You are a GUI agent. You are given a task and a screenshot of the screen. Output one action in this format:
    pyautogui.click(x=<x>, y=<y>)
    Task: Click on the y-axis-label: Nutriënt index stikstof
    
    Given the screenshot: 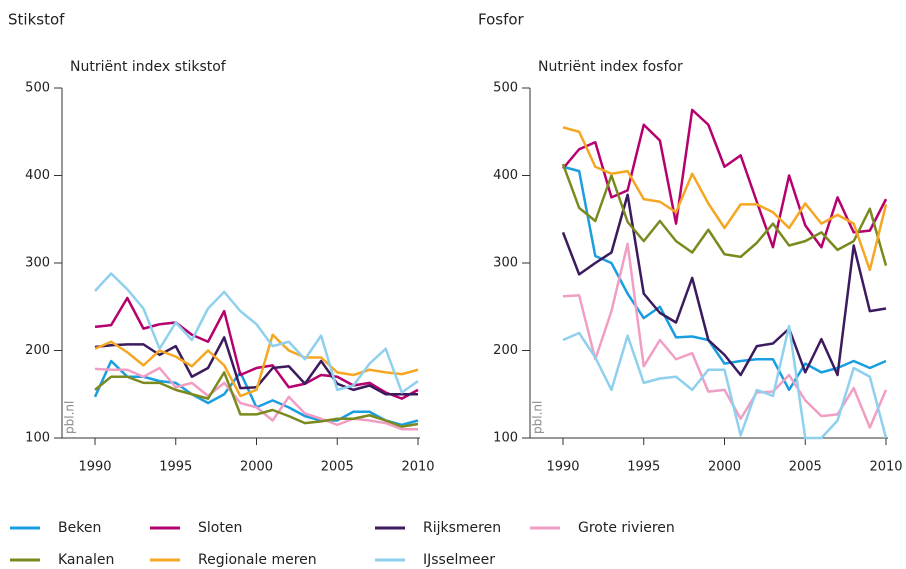 What is the action you would take?
    pyautogui.click(x=148, y=67)
    